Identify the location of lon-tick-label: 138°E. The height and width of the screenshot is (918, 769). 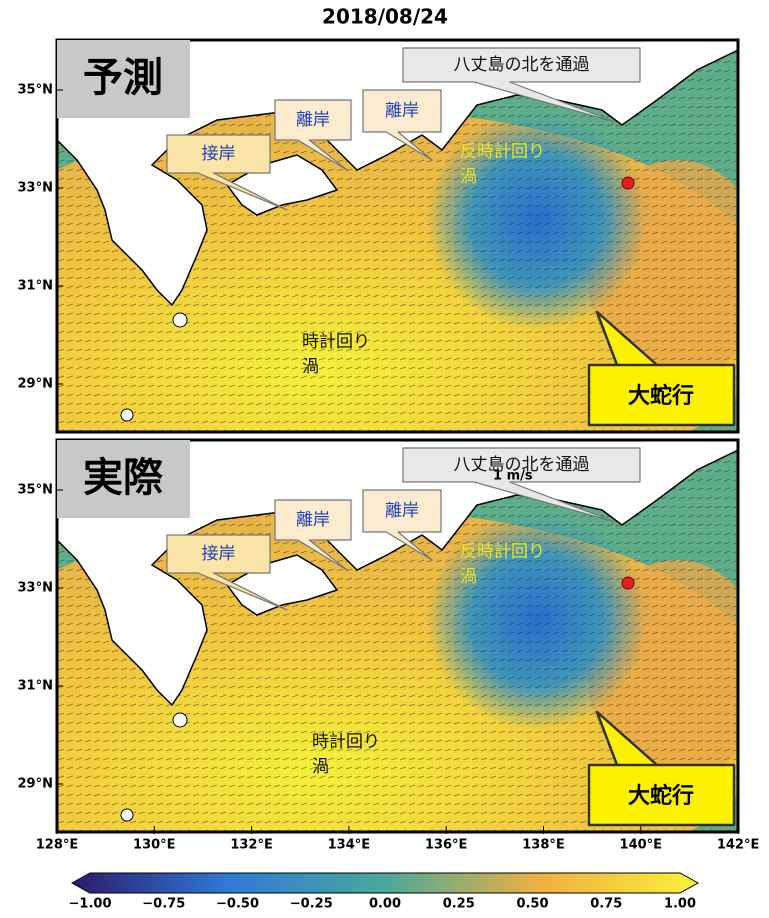
(543, 845).